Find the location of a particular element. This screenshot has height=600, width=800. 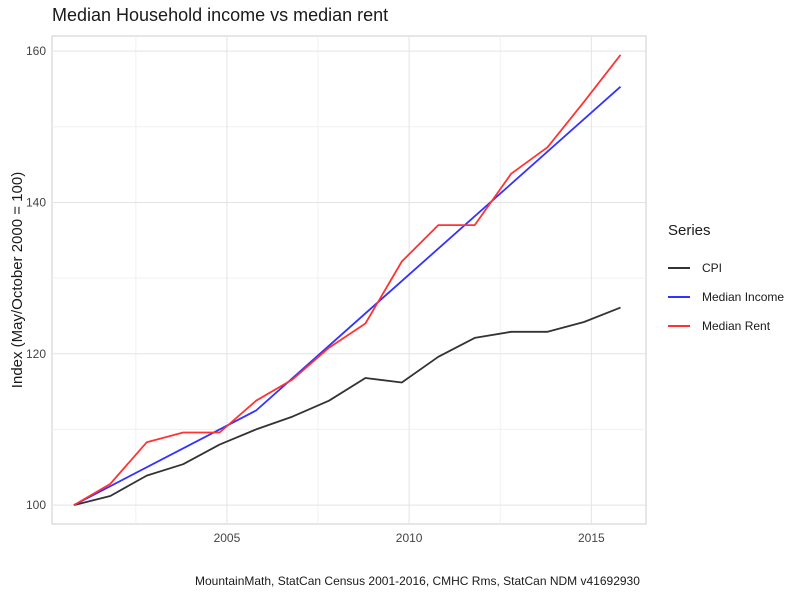

legend-label-cpi: CPI is located at coordinates (712, 267).